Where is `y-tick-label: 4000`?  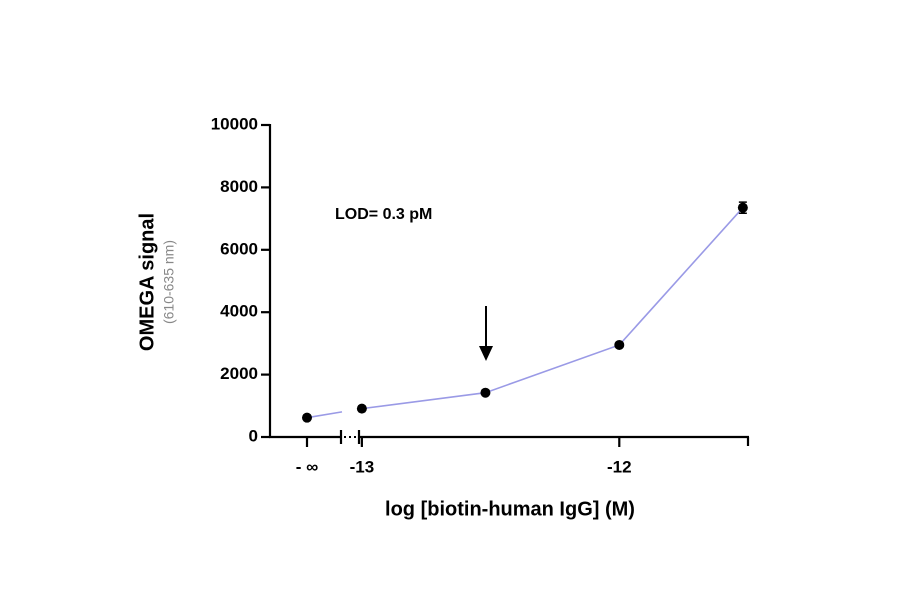
y-tick-label: 4000 is located at coordinates (239, 311).